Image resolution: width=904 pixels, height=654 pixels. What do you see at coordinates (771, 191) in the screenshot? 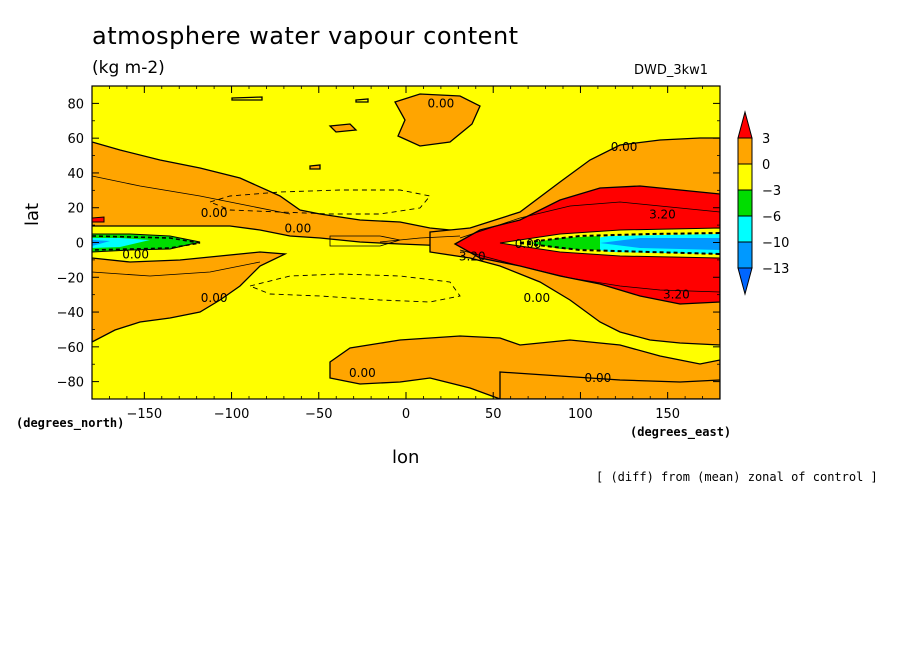
I see `colorbar-label: −3` at bounding box center [771, 191].